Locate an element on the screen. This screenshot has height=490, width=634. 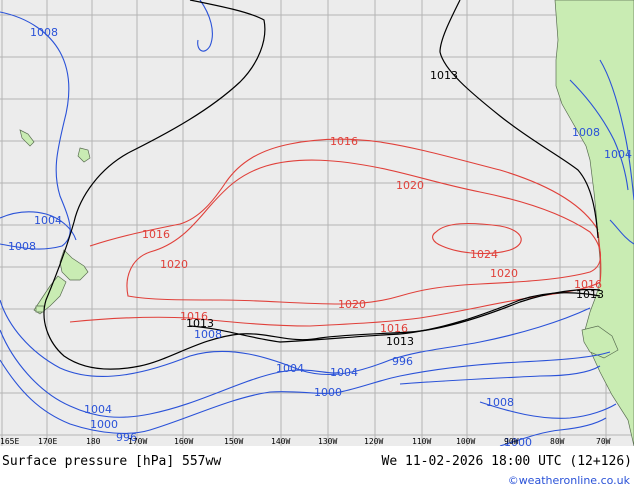
longitude-label: 130W is located at coordinates (327, 441).